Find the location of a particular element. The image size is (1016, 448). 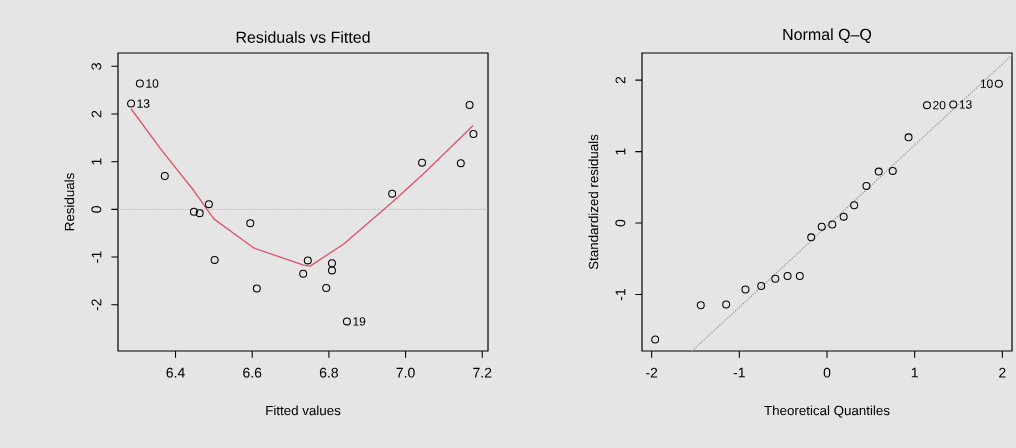

annotation: 20 is located at coordinates (939, 105).